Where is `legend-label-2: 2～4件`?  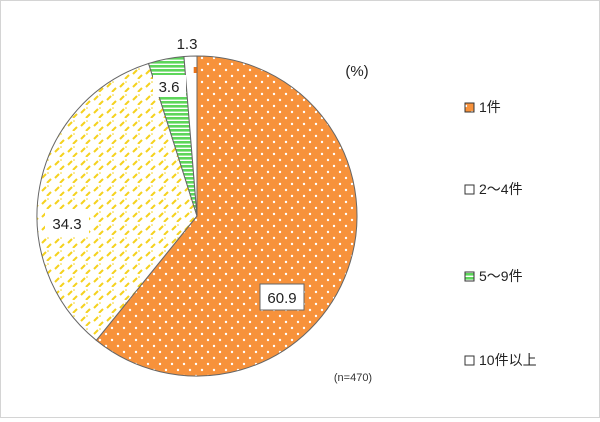 legend-label-2: 2～4件 is located at coordinates (501, 189).